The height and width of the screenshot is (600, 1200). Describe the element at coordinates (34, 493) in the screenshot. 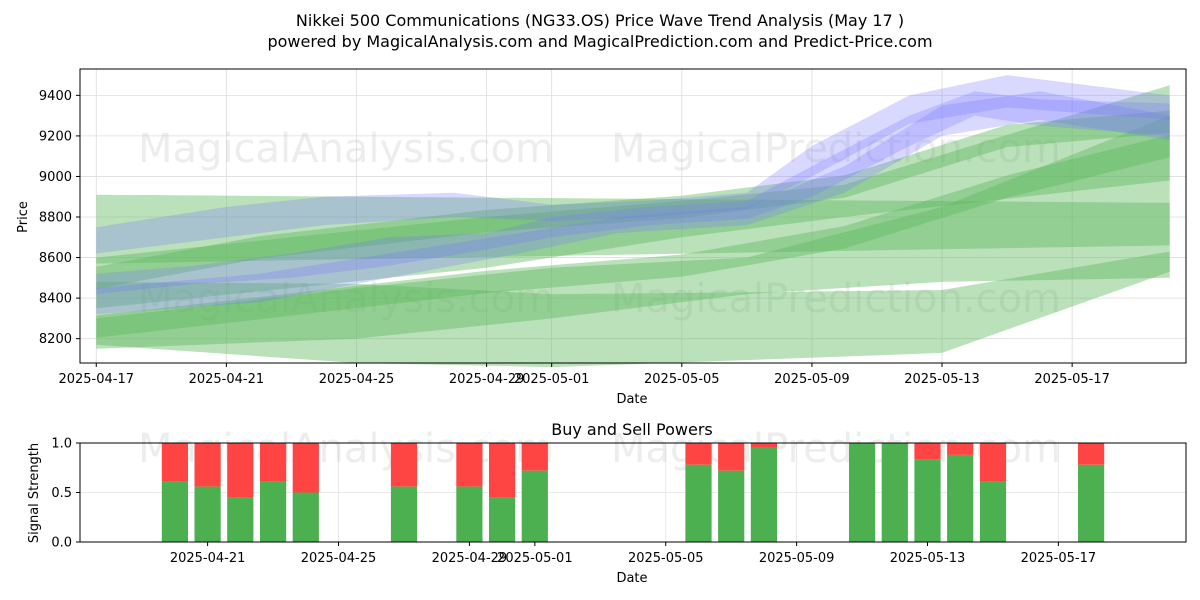

I see `signal-y-axis-label: Signal Strength` at that location.